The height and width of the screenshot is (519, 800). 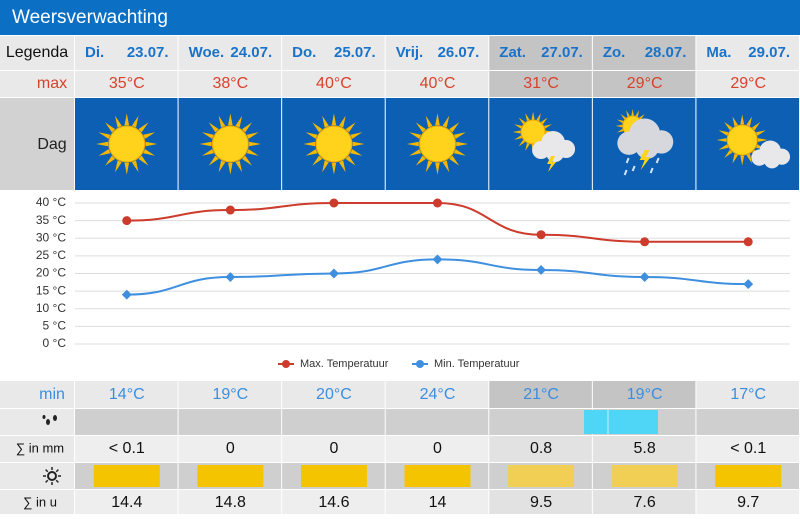 What do you see at coordinates (748, 83) in the screenshot?
I see `max-temp: 29°C` at bounding box center [748, 83].